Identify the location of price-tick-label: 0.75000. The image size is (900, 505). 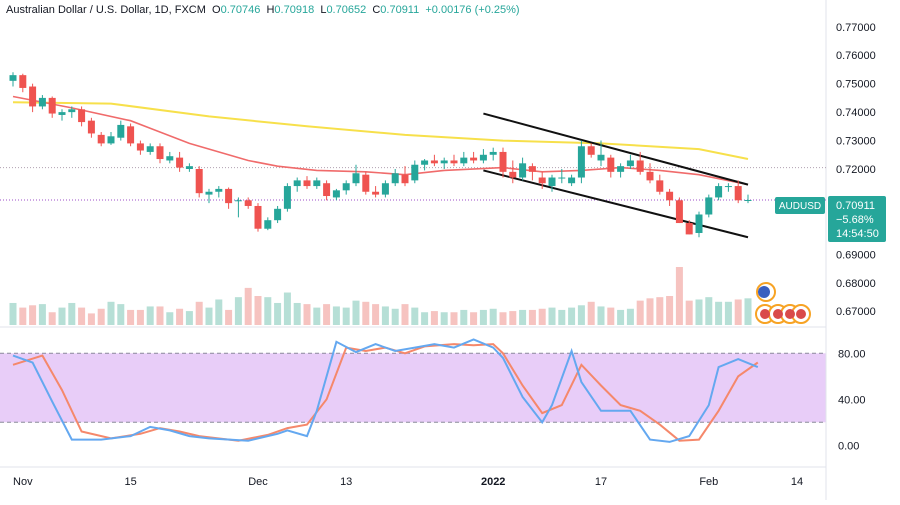
(856, 85).